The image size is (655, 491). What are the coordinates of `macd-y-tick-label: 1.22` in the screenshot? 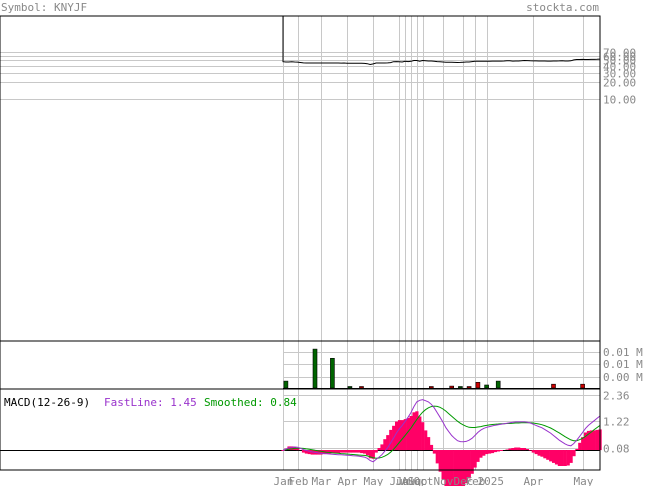 It's located at (616, 422).